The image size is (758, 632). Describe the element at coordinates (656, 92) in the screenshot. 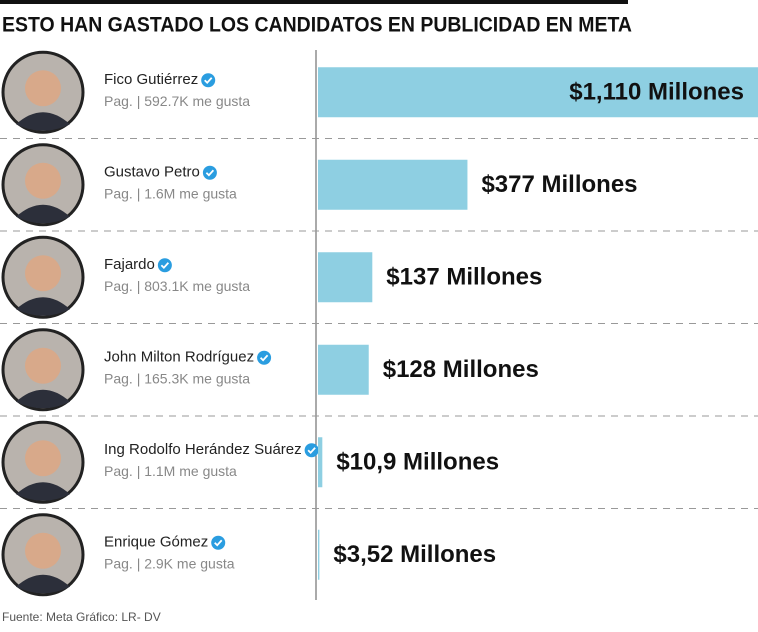

I see `value-label: $1,110 Millones` at that location.